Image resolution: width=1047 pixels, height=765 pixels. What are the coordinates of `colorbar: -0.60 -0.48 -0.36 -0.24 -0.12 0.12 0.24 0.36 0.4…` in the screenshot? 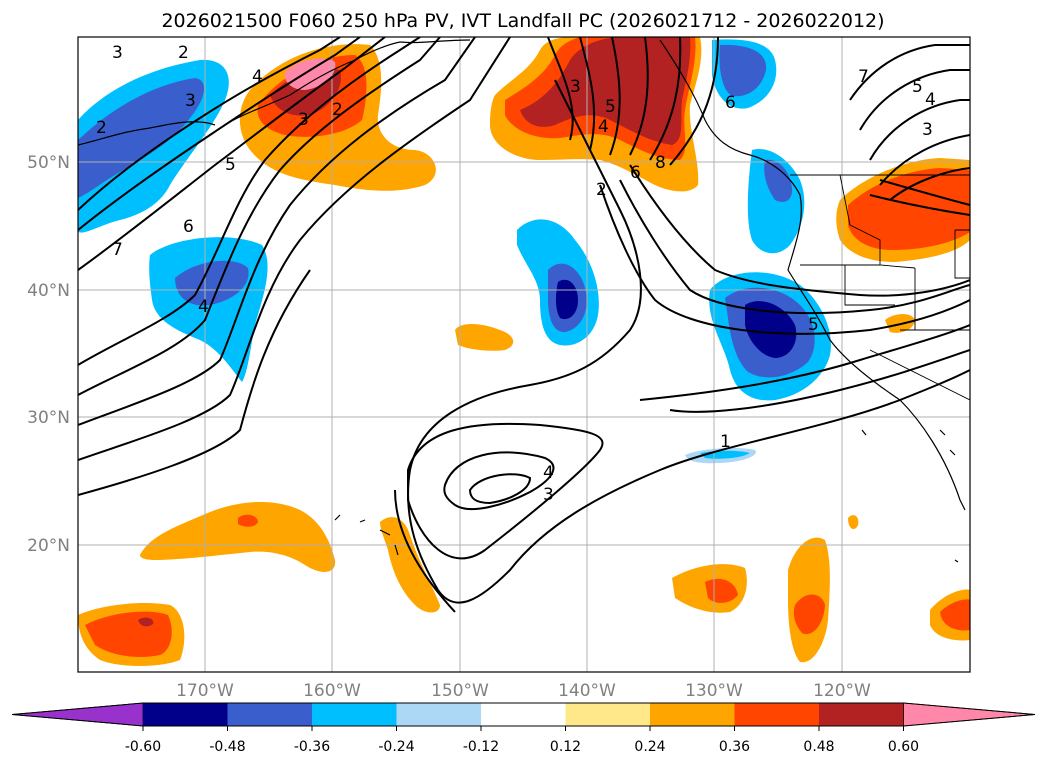 It's located at (523, 728).